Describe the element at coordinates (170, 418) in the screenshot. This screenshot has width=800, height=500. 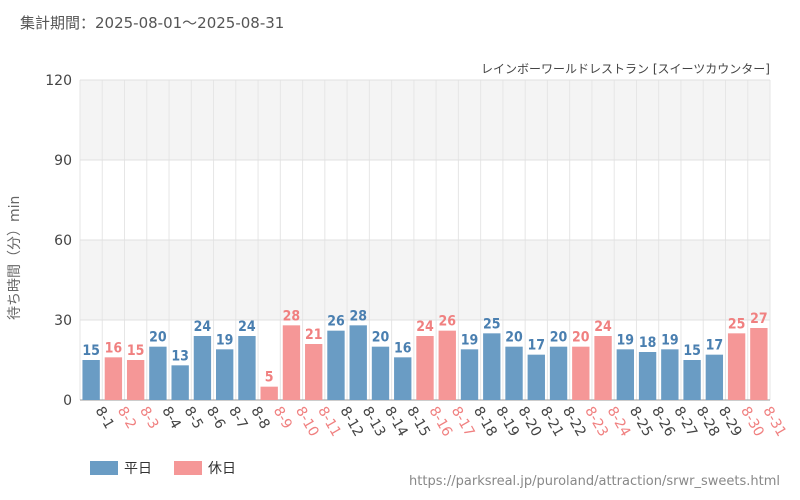
I see `x-tick-label: 8-4` at that location.